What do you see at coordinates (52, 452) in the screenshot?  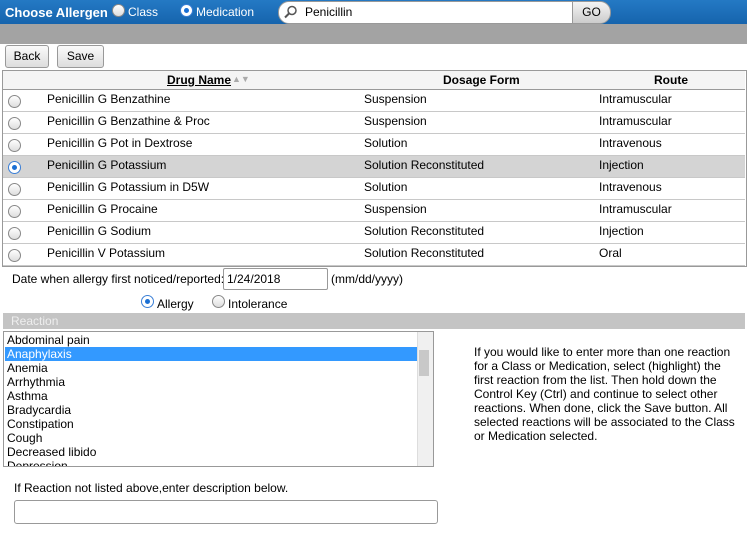 I see `list-item: Decreased libido` at bounding box center [52, 452].